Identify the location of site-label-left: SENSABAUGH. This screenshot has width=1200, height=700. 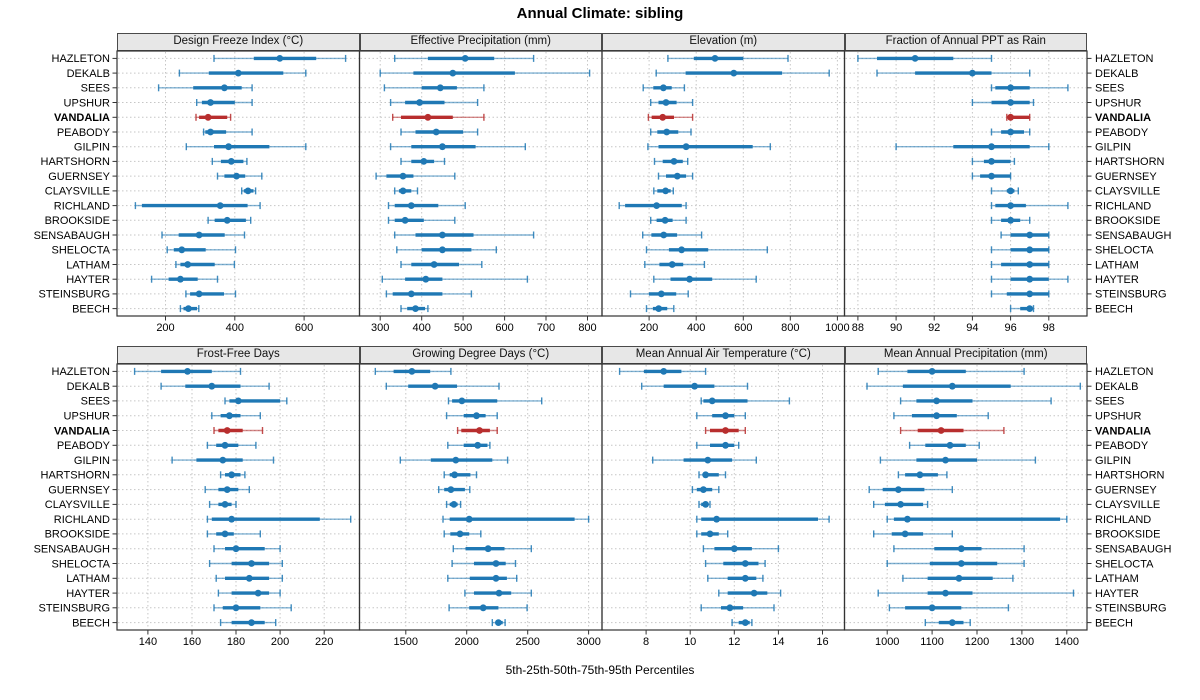
(72, 236).